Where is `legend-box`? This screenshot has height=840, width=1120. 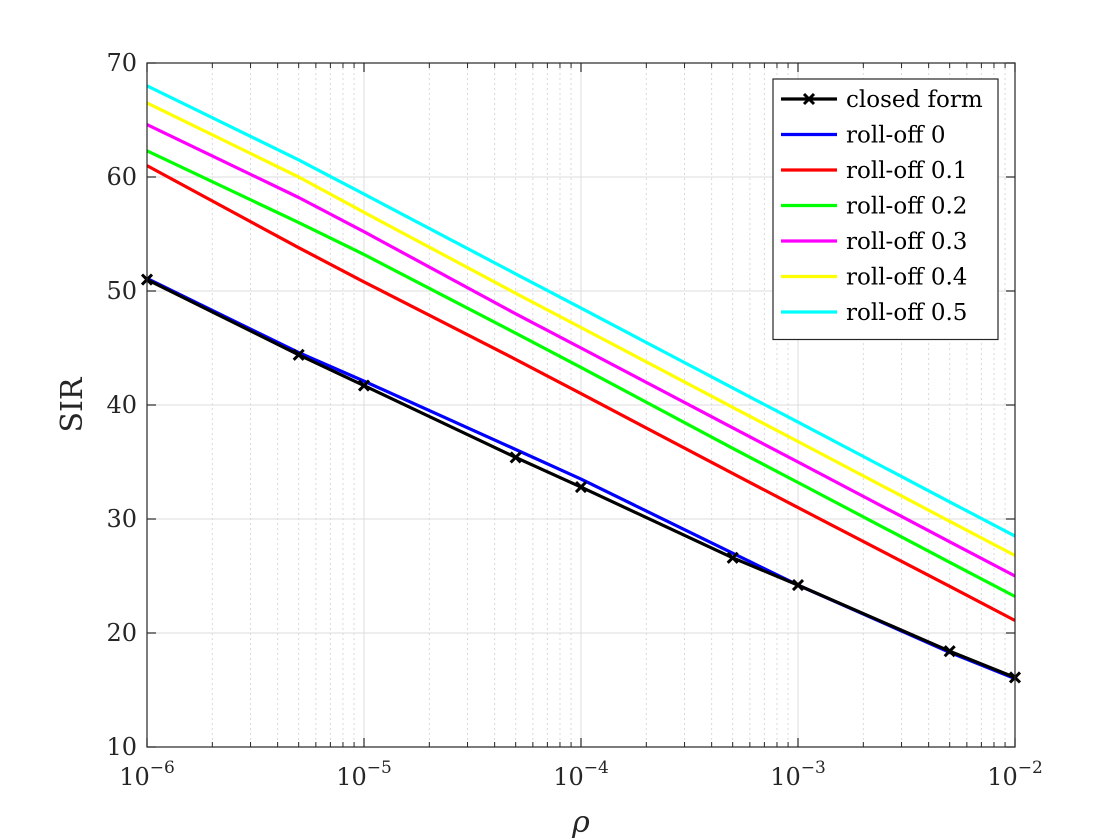
legend-box is located at coordinates (885, 209).